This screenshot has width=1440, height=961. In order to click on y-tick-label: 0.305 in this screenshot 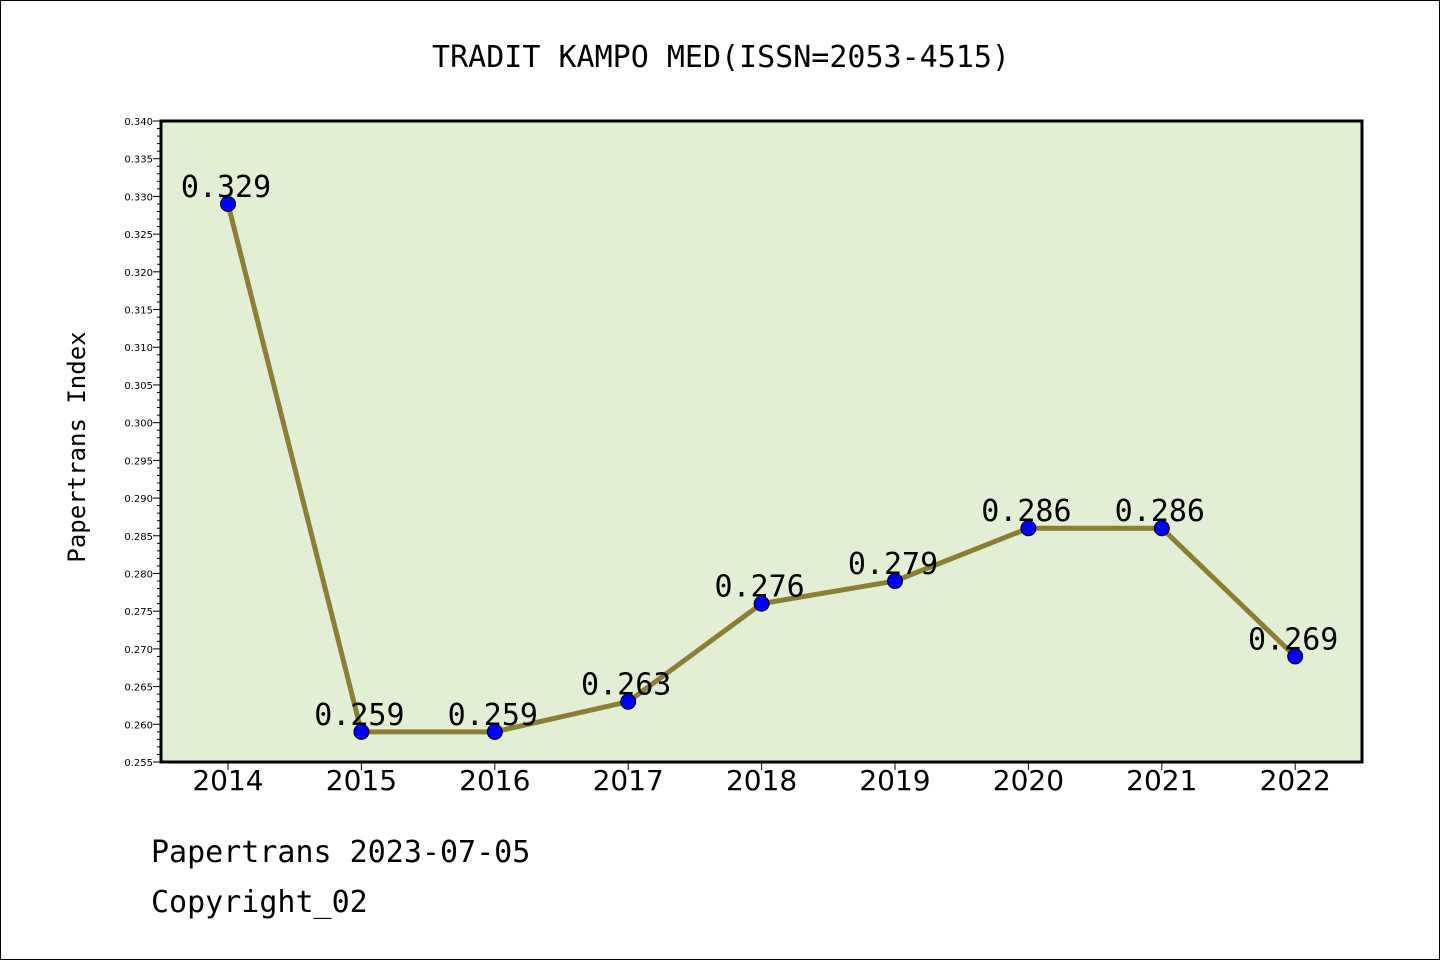, I will do `click(138, 386)`.